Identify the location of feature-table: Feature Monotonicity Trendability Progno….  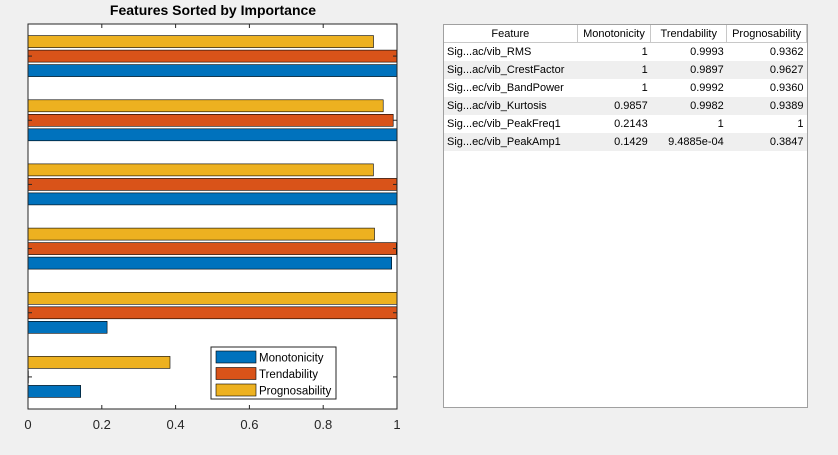
(625, 88).